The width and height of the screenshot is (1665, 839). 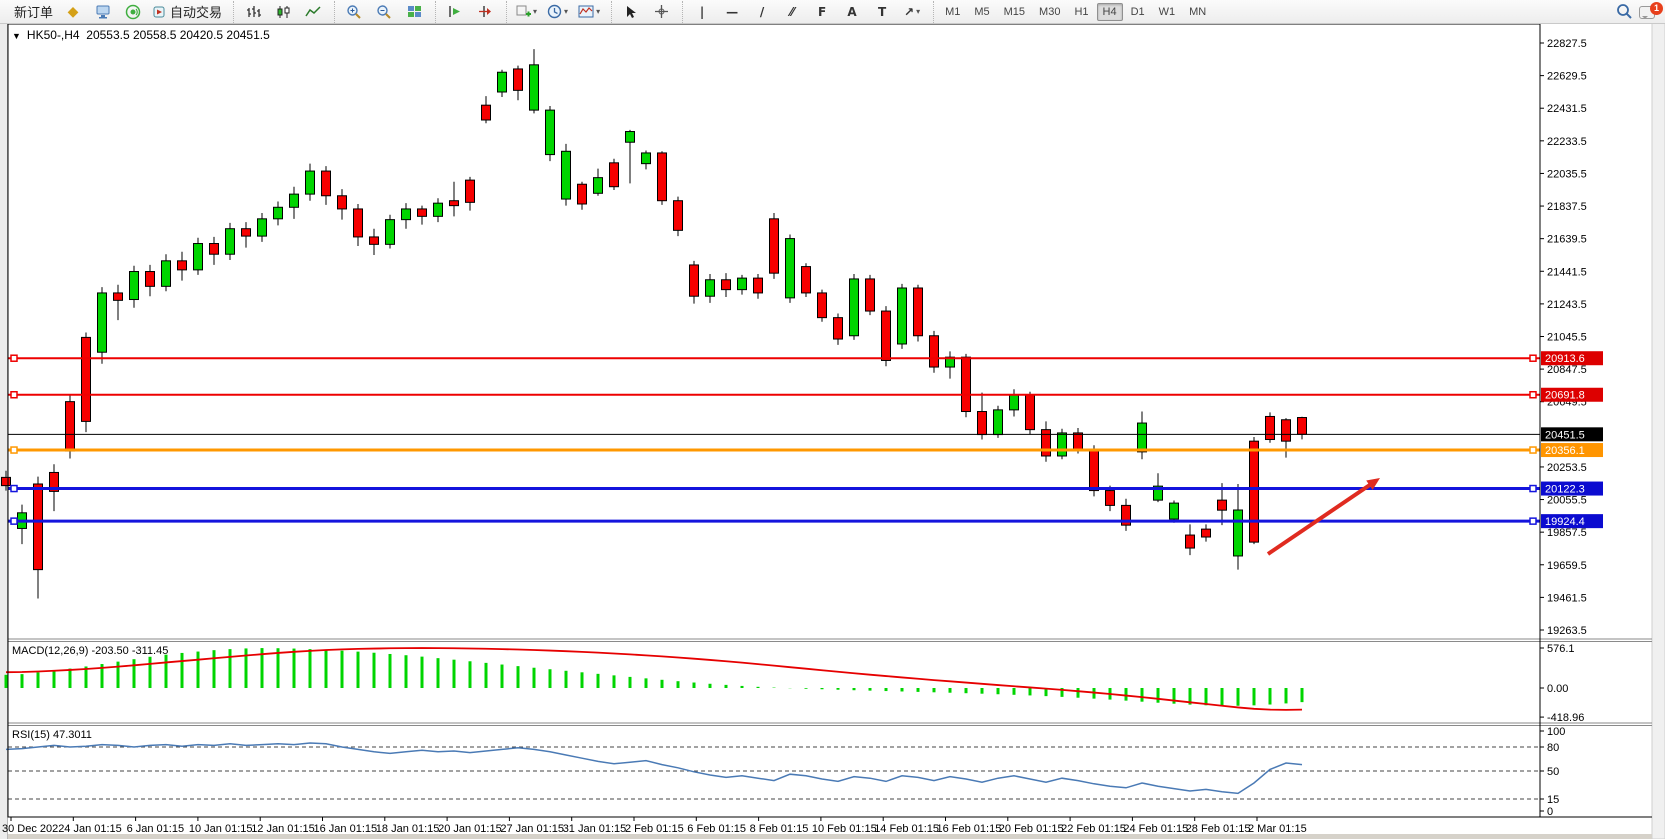 What do you see at coordinates (1567, 272) in the screenshot?
I see `price-tick-label: 21441.5` at bounding box center [1567, 272].